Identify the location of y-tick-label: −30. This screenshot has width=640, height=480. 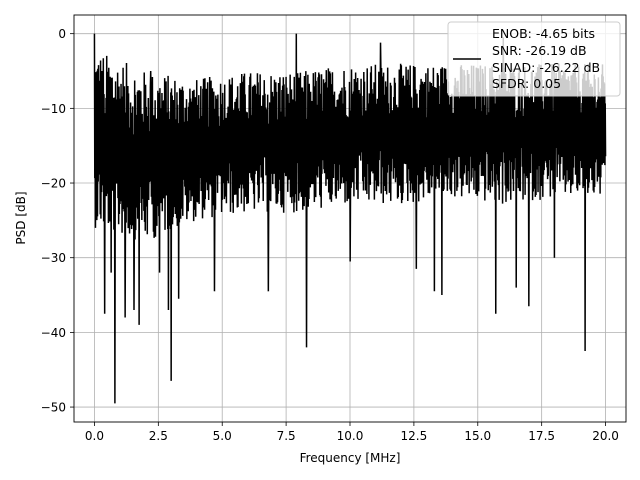
(53, 258).